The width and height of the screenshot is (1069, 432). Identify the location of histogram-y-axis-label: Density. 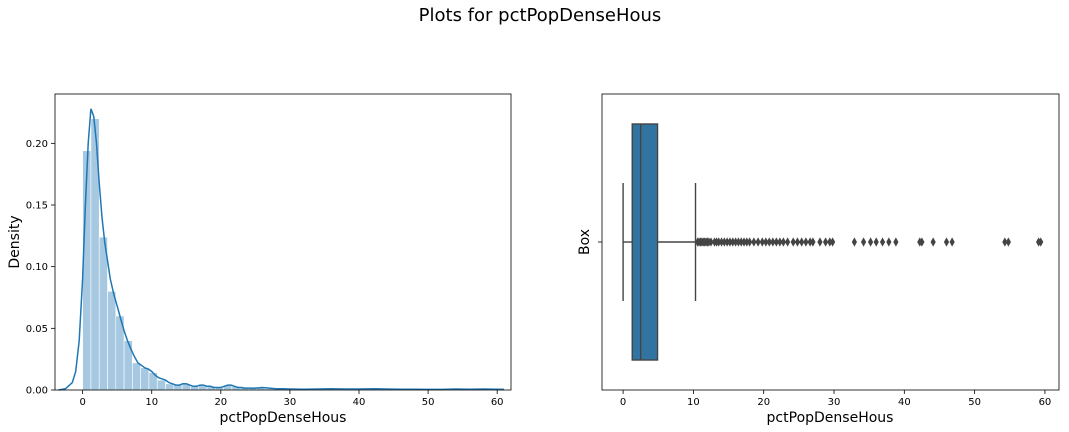
(15, 241).